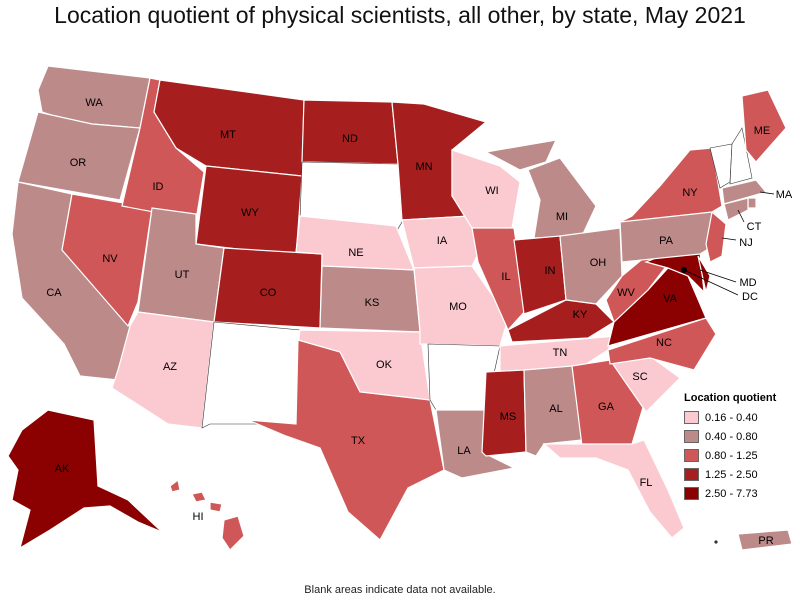 Image resolution: width=800 pixels, height=600 pixels. What do you see at coordinates (355, 253) in the screenshot?
I see `label-ne: NE` at bounding box center [355, 253].